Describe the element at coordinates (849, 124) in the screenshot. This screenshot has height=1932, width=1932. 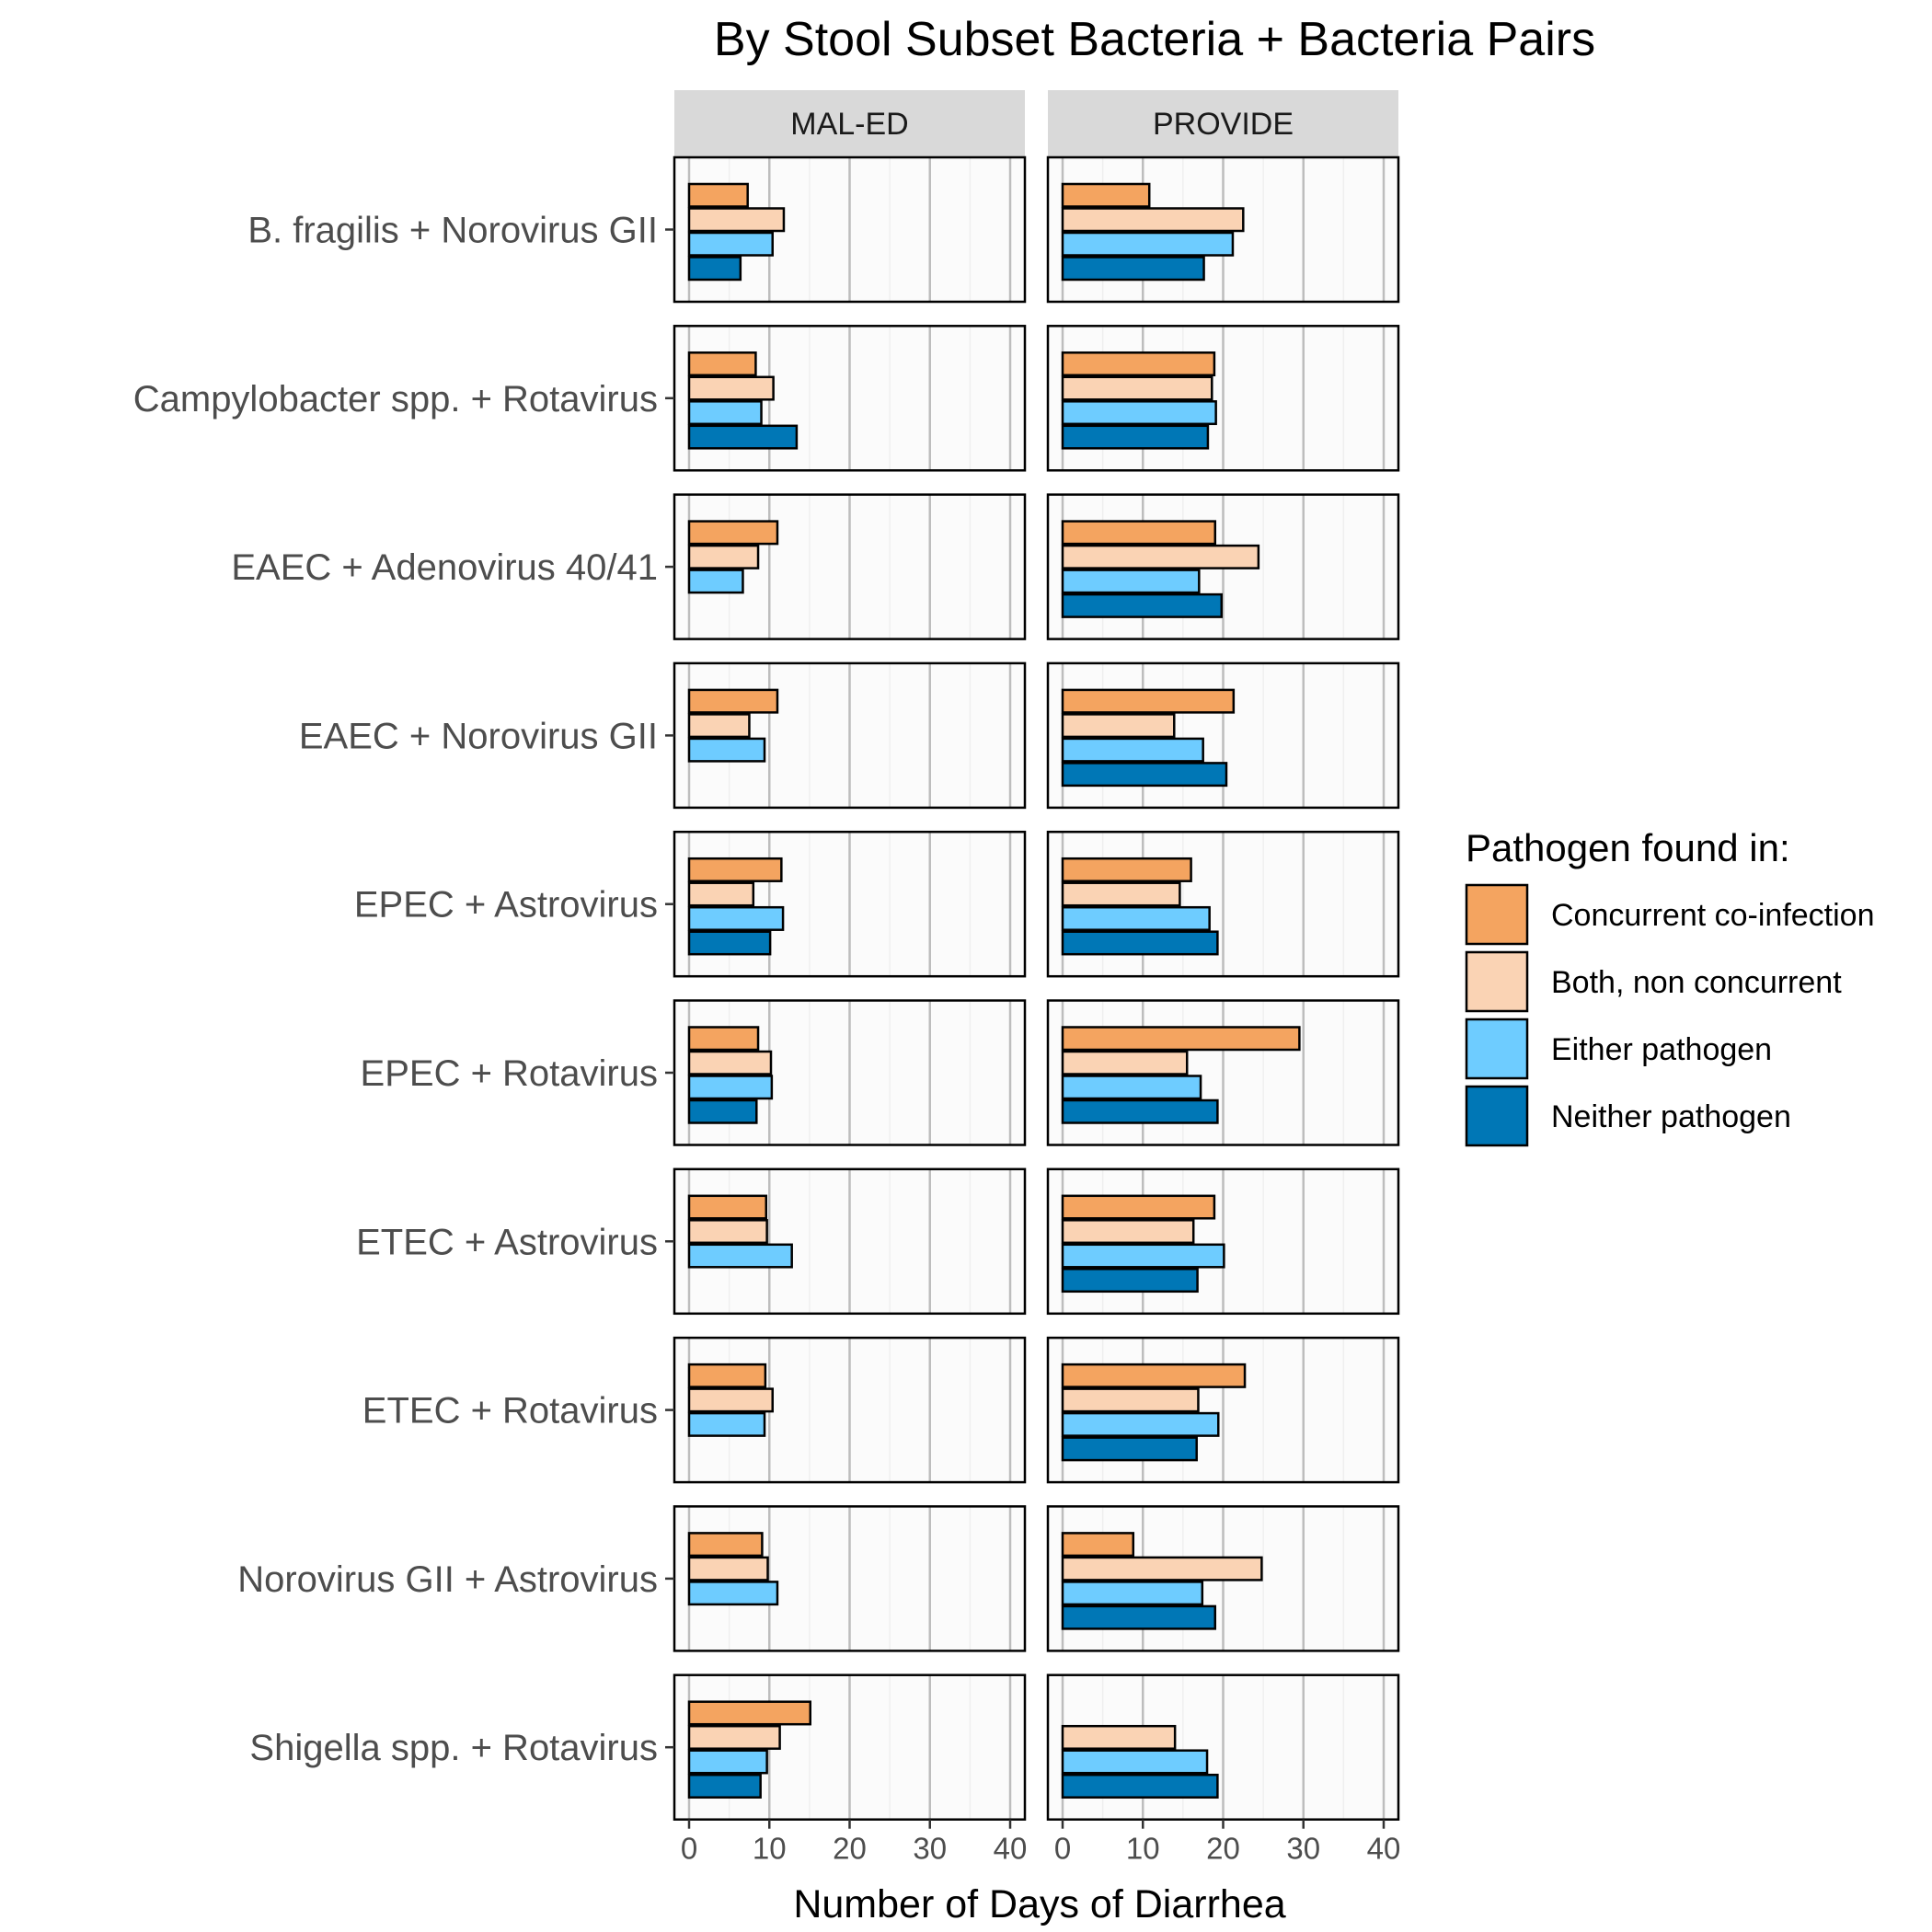
I see `facet-label: MAL-ED` at that location.